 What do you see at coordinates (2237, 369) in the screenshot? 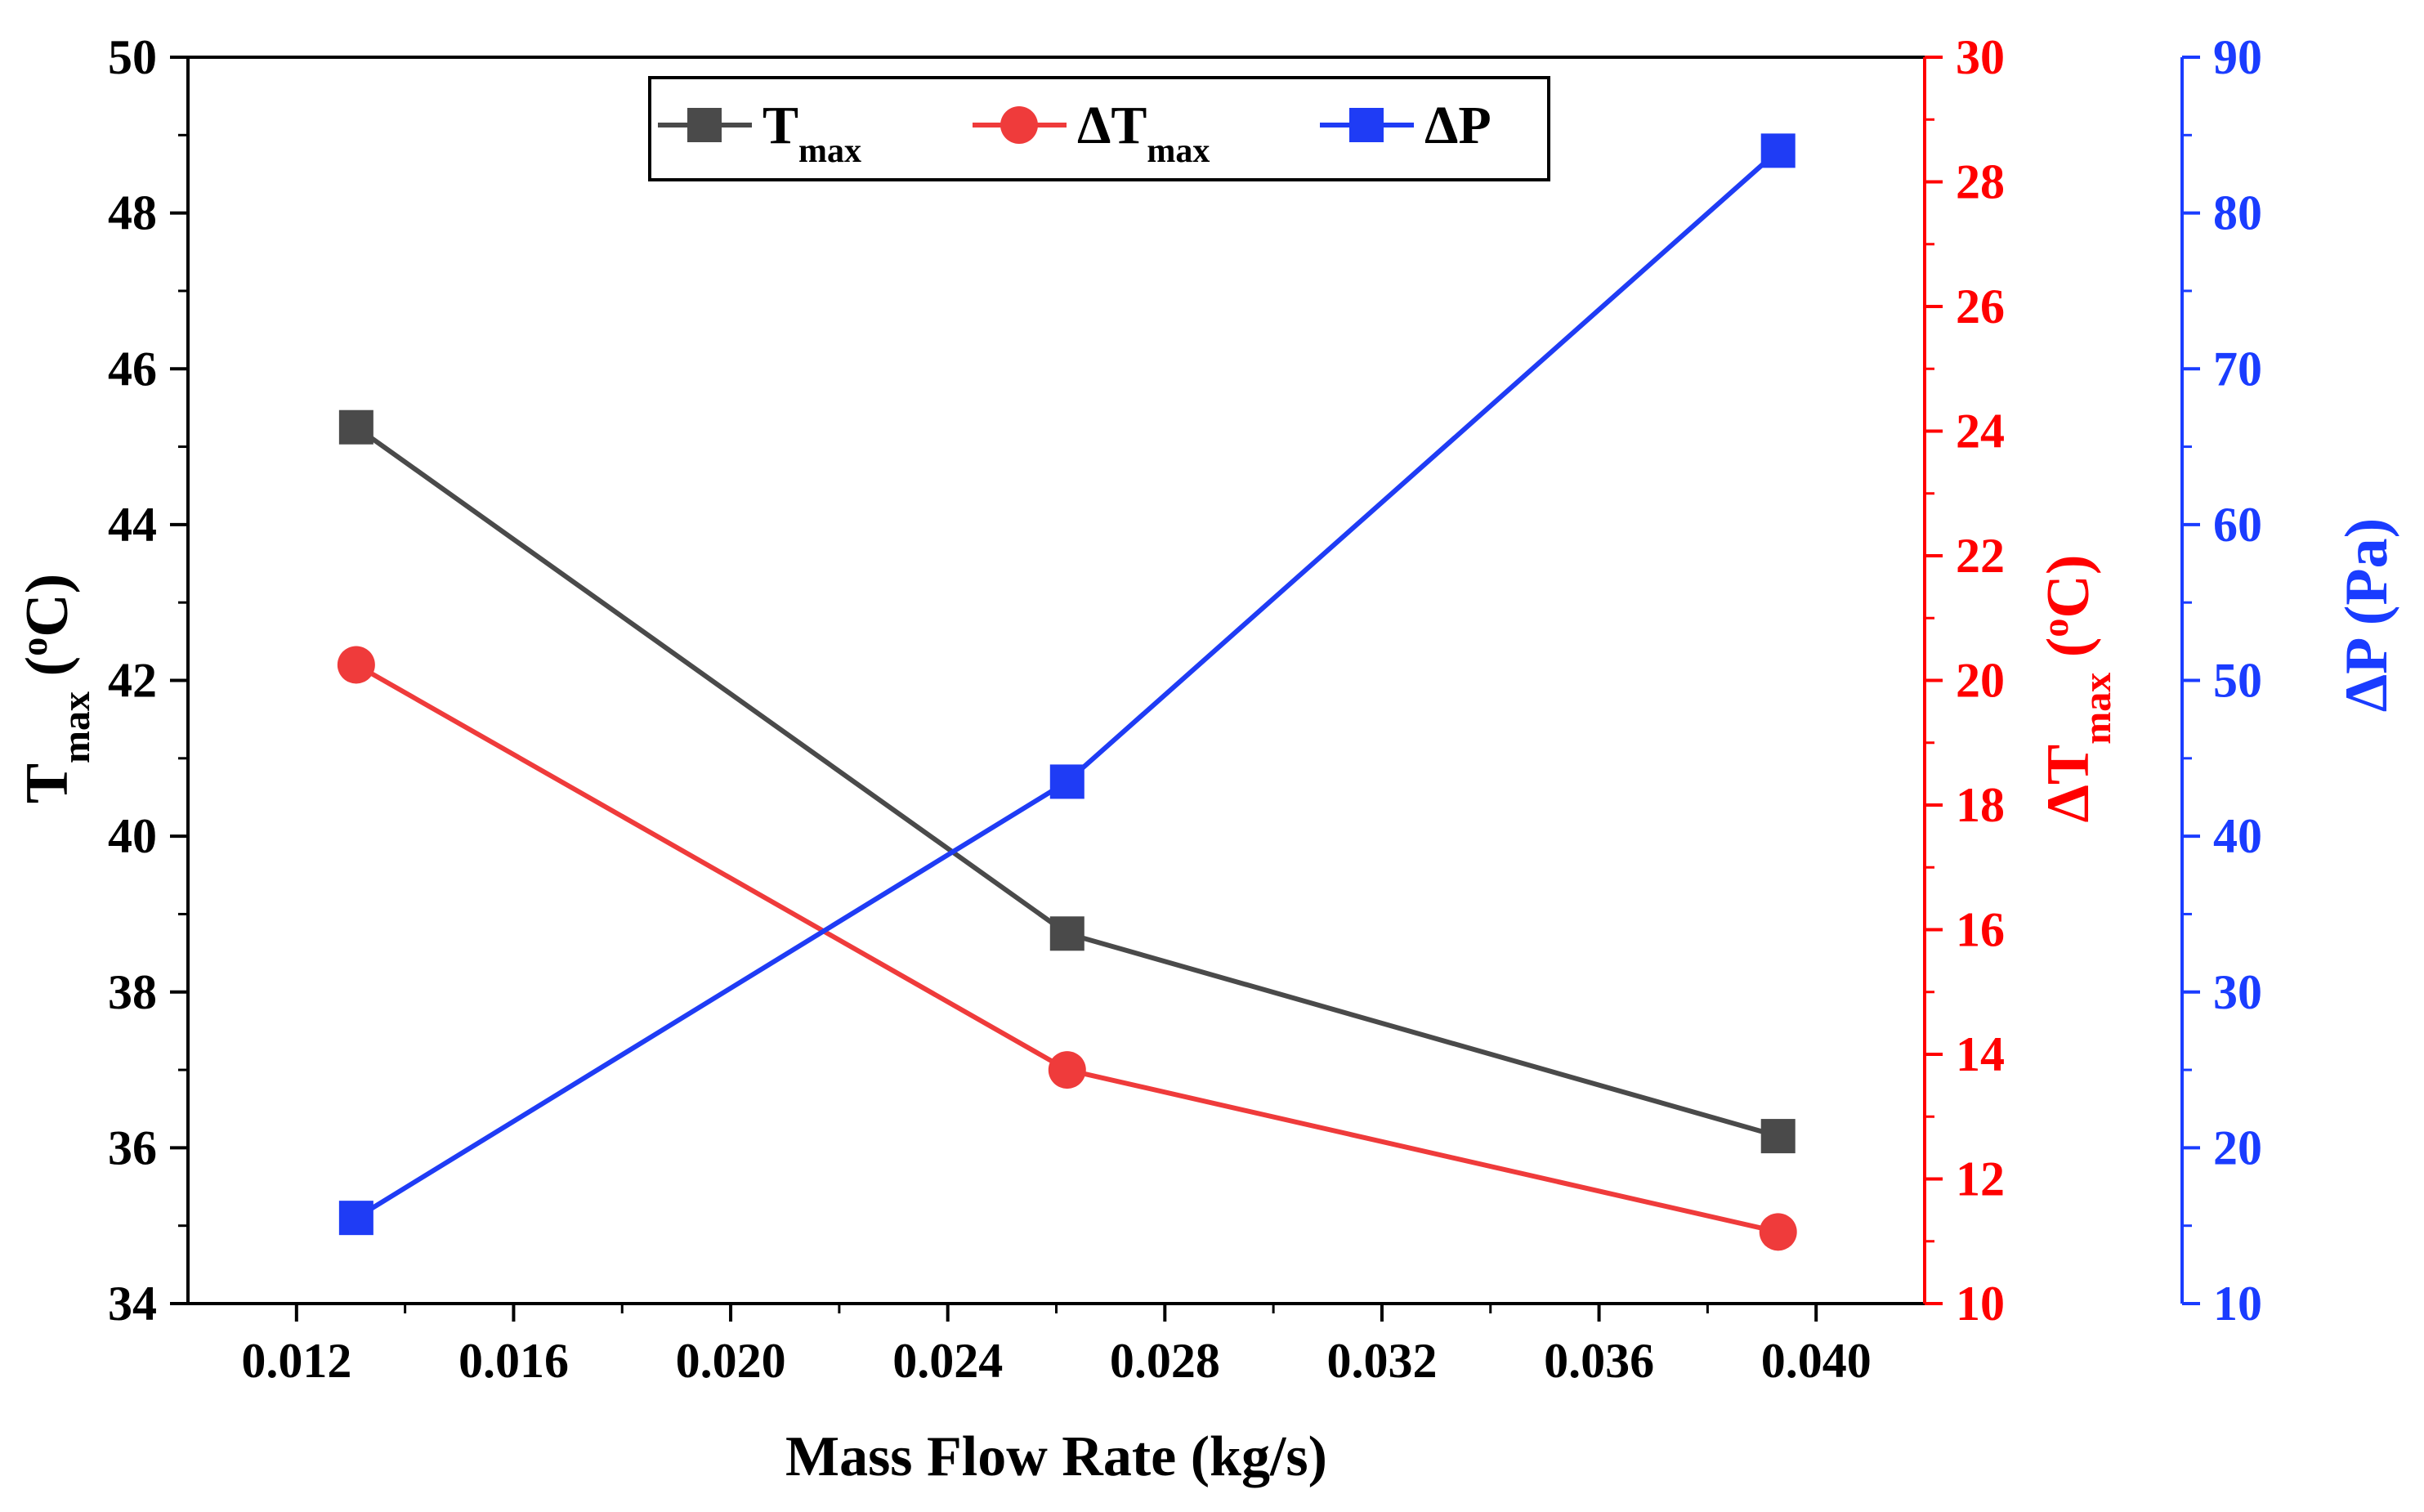
I see `y-pressure-tick-label: 70` at bounding box center [2237, 369].